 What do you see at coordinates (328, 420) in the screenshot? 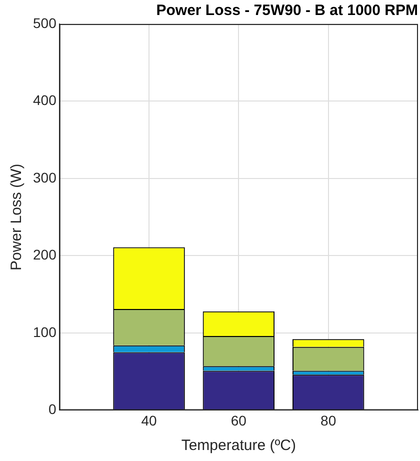
I see `x-tick-label: 80` at bounding box center [328, 420].